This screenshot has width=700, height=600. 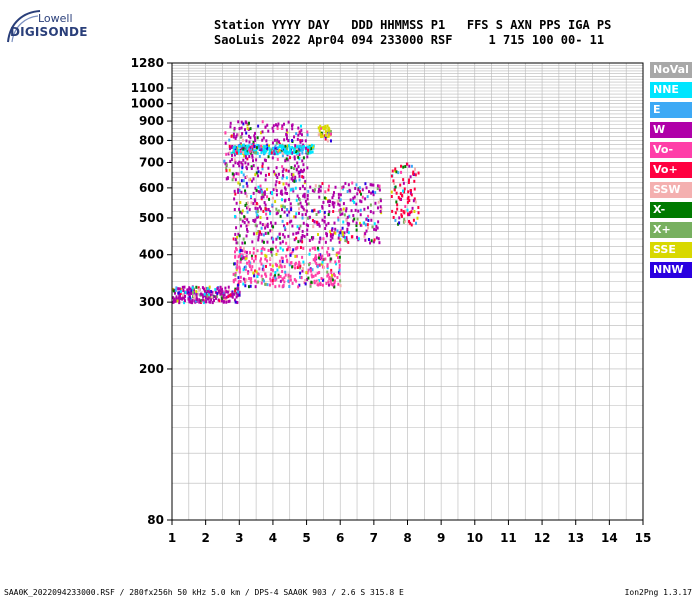 I want to click on y-tick-label: 400, so click(x=151, y=255).